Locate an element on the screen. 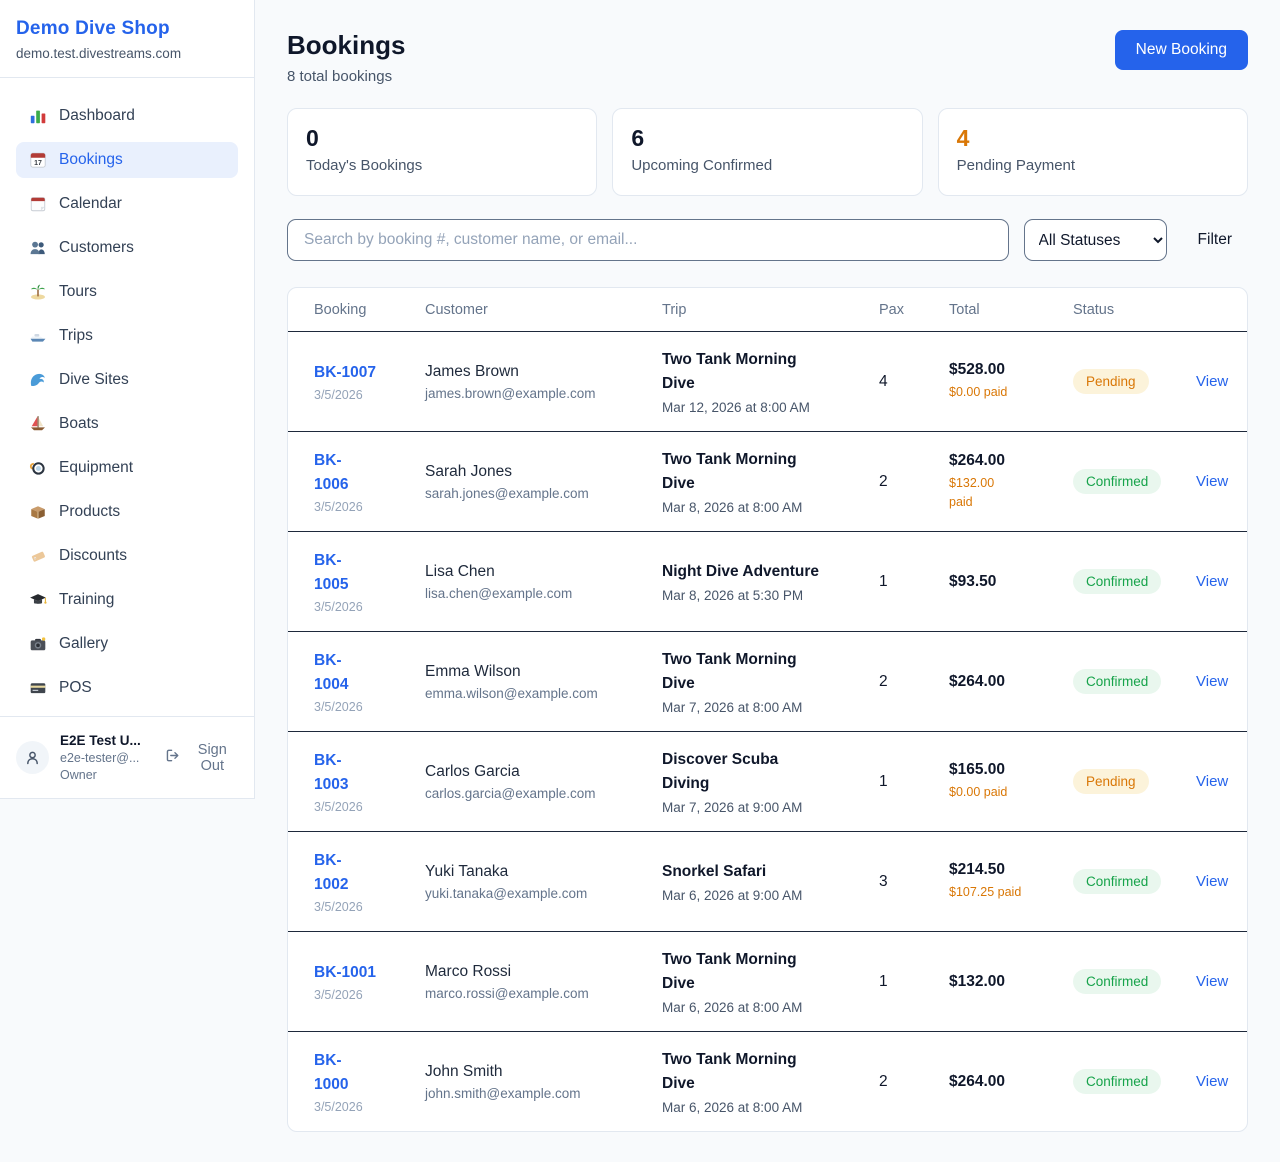 The width and height of the screenshot is (1280, 1162). shop-name: Demo Dive Shop is located at coordinates (93, 28).